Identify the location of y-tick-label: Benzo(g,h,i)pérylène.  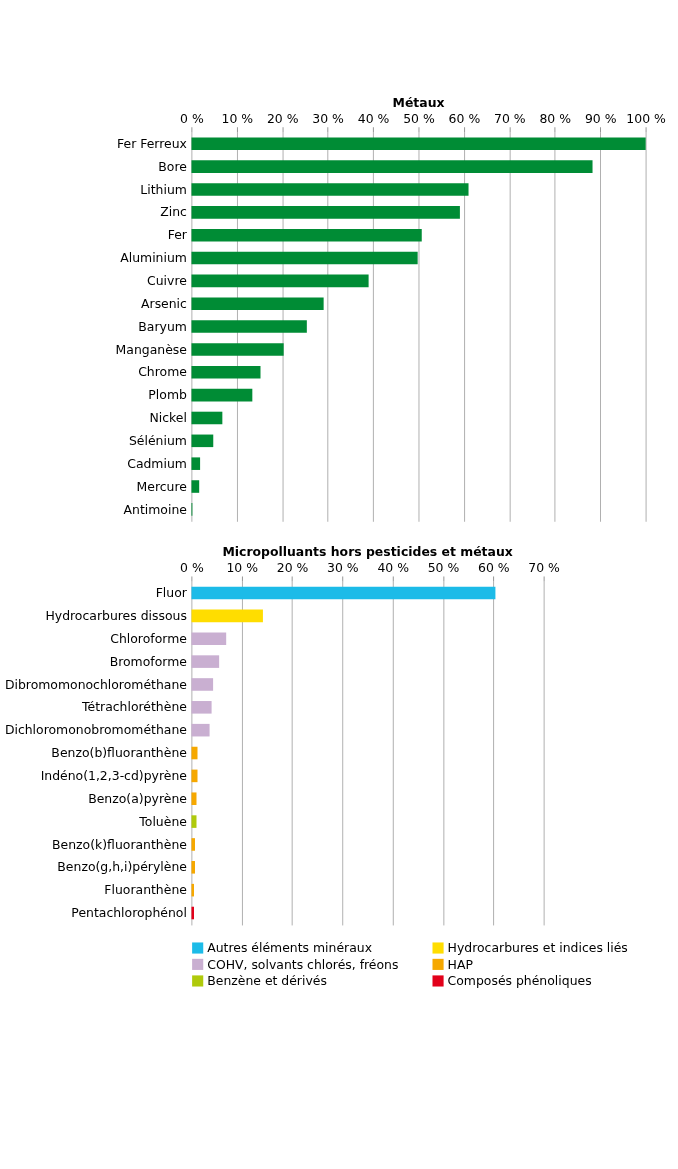
(122, 867).